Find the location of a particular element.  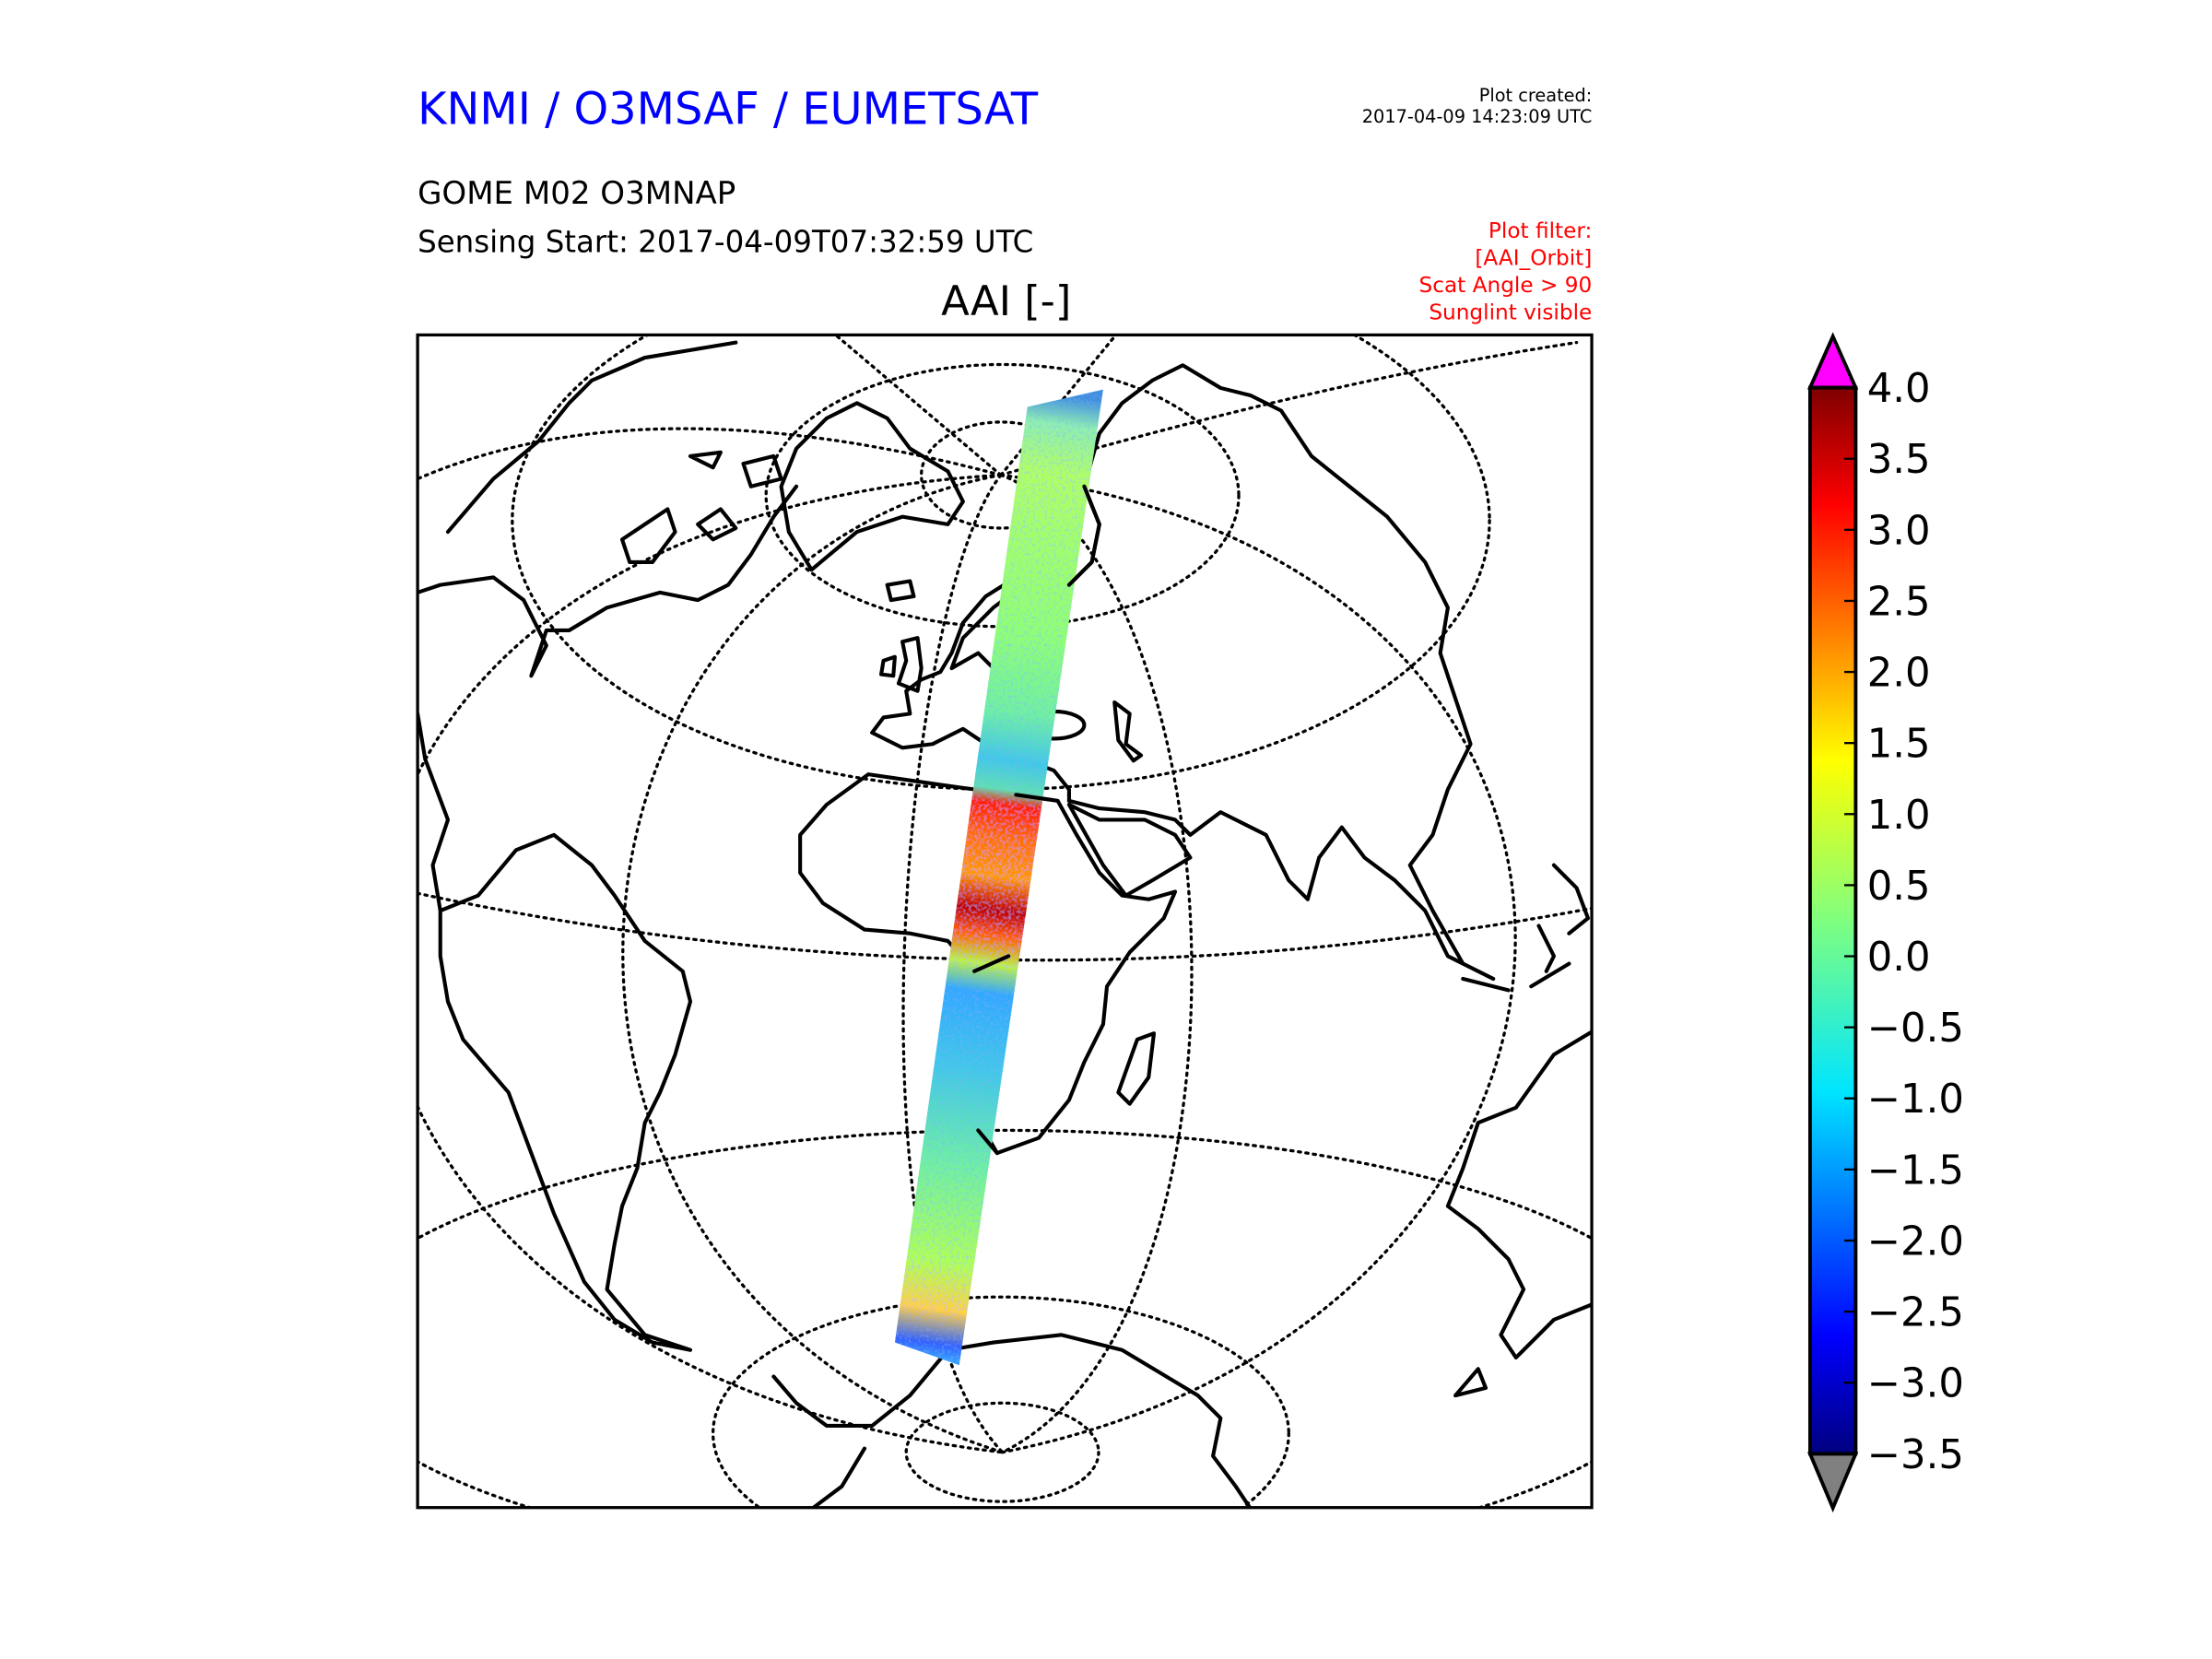

colorbar-tick-label: 0.5 is located at coordinates (1899, 887).